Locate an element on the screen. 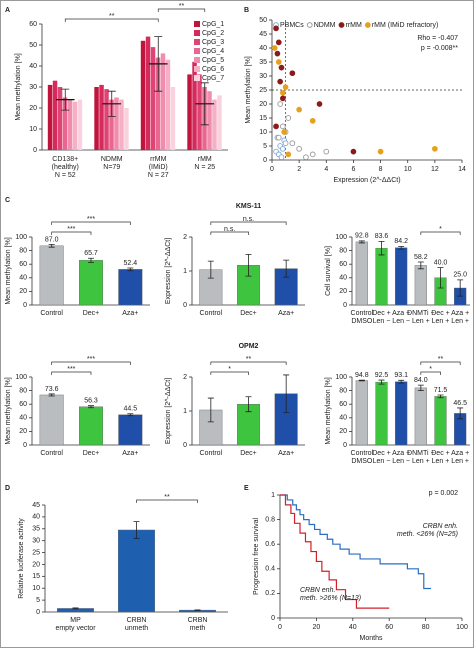 This screenshot has height=648, width=474. value-label: 94.8 is located at coordinates (362, 375).